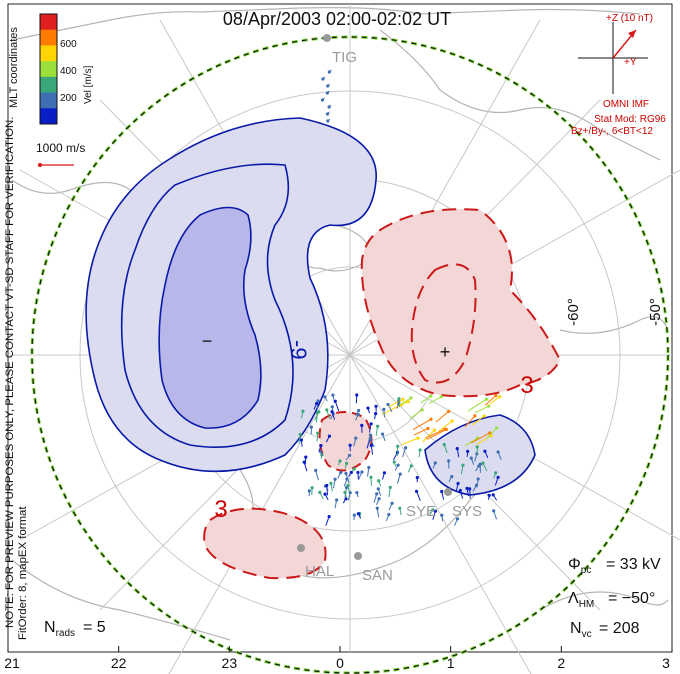 This screenshot has width=680, height=674. I want to click on station-label-sys: SYS, so click(467, 511).